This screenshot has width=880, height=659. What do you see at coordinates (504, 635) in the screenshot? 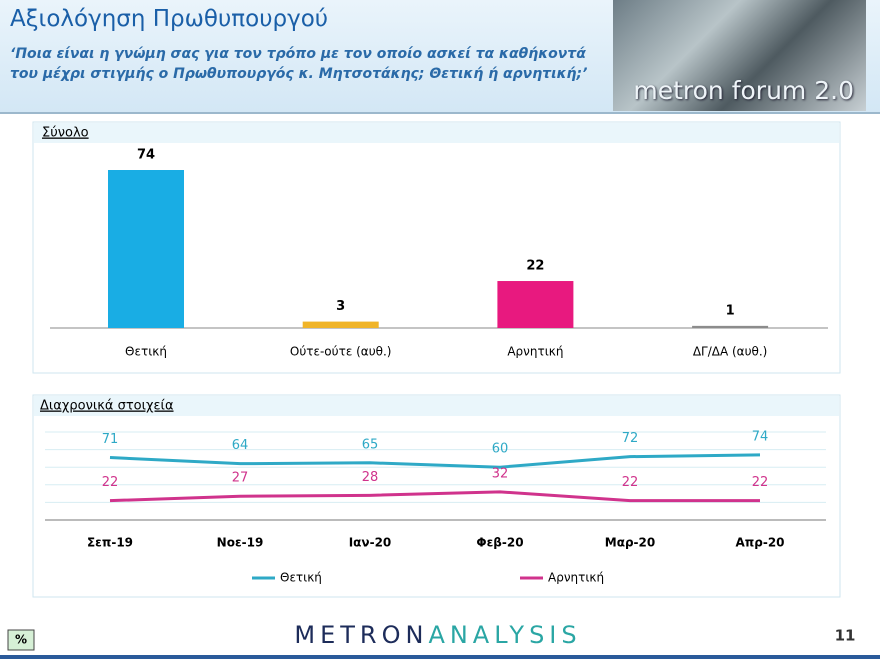
I see `brand-b: ANALYSIS` at bounding box center [504, 635].